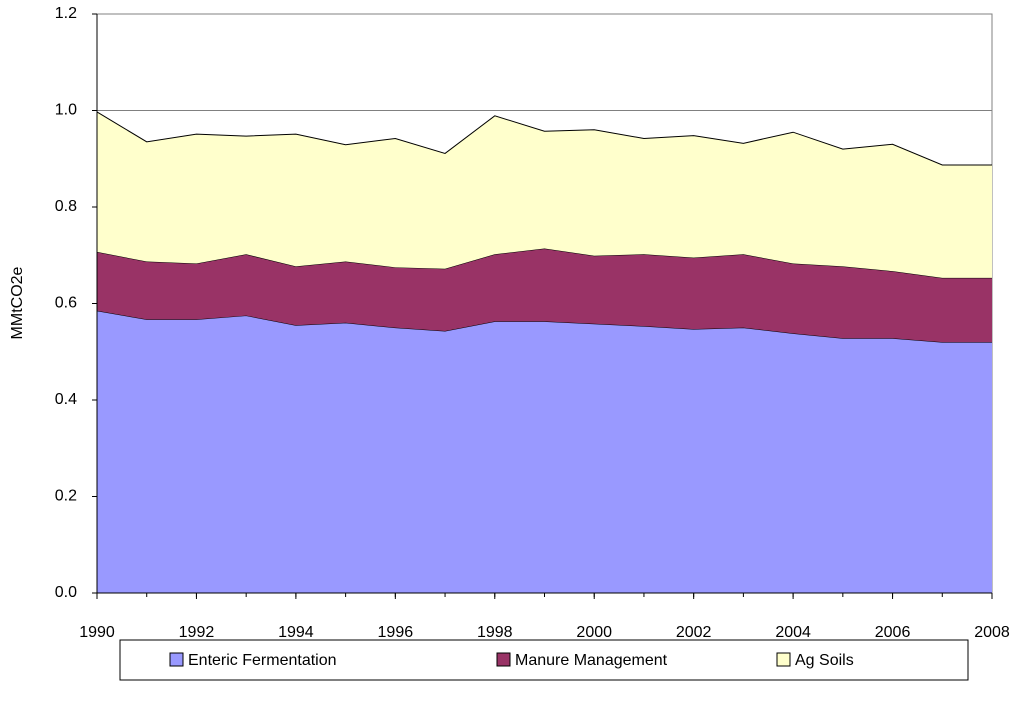  I want to click on x-tick-label: 1996, so click(396, 632).